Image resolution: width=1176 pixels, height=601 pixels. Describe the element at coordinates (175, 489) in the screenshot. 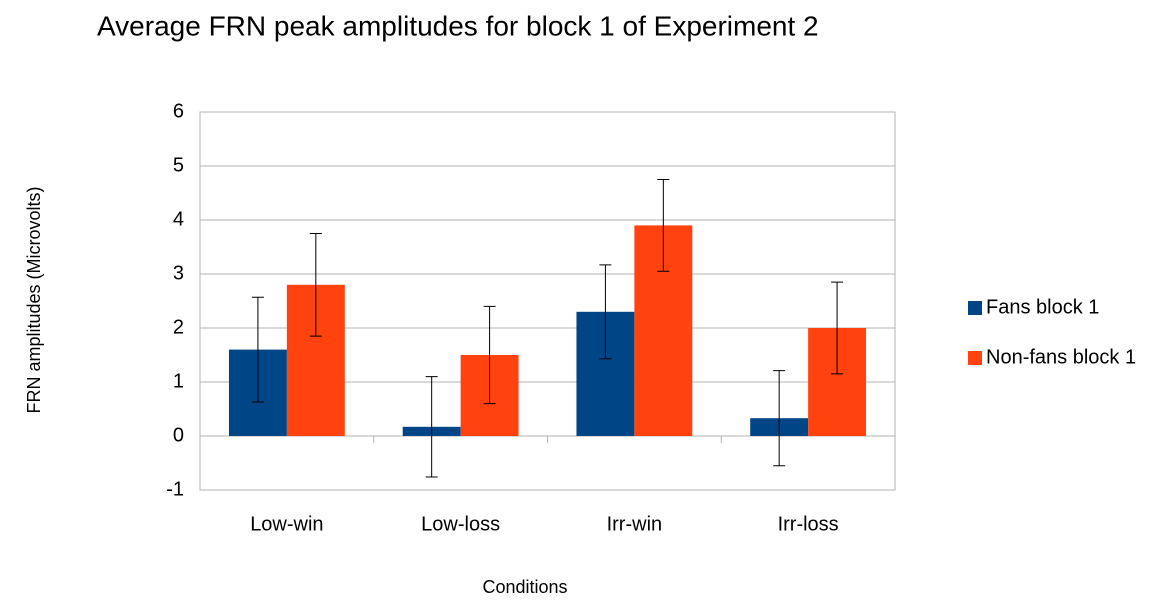

I see `y-tick-label: -1` at that location.